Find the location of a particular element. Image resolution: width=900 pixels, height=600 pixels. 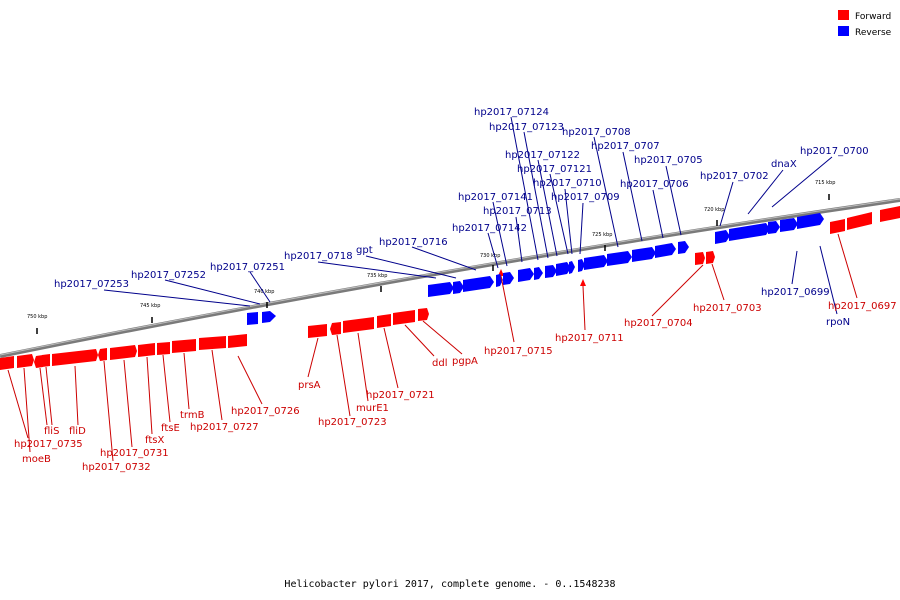

gene-label-forward: ftsX is located at coordinates (154, 440).